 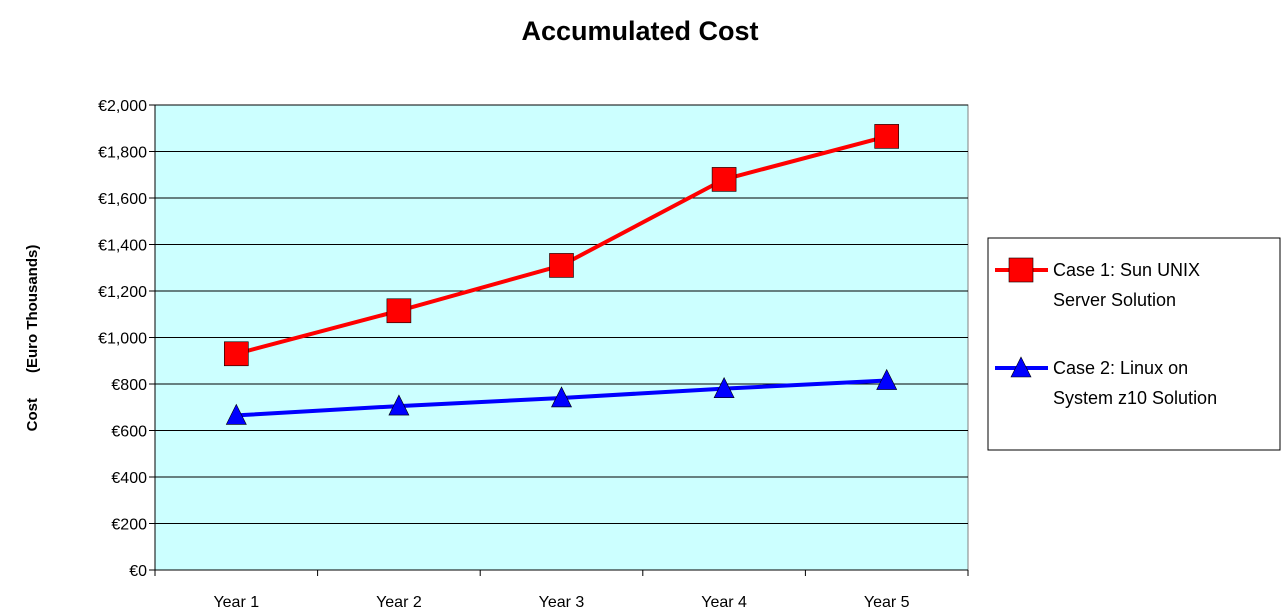 What do you see at coordinates (562, 602) in the screenshot?
I see `x-tick-label: Year 3` at bounding box center [562, 602].